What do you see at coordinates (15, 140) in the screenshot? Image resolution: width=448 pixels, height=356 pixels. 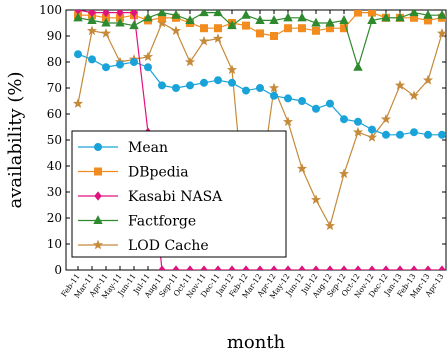 I see `y-axis-title: availability (%)` at bounding box center [15, 140].